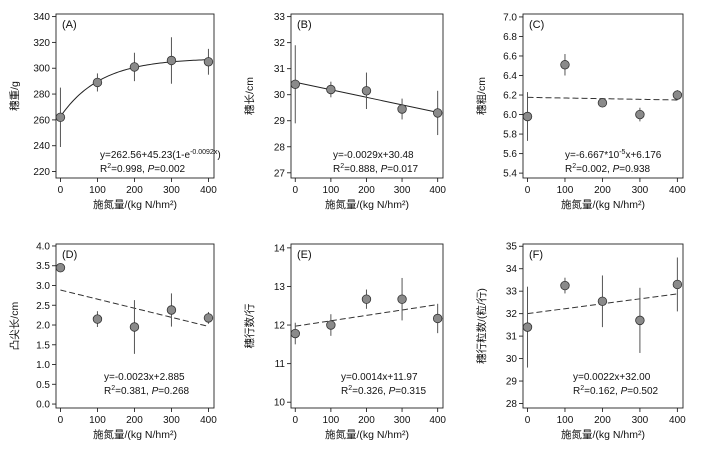 Image resolution: width=706 pixels, height=458 pixels. I want to click on fit-equation: y=0.0014x+11.97, so click(379, 377).